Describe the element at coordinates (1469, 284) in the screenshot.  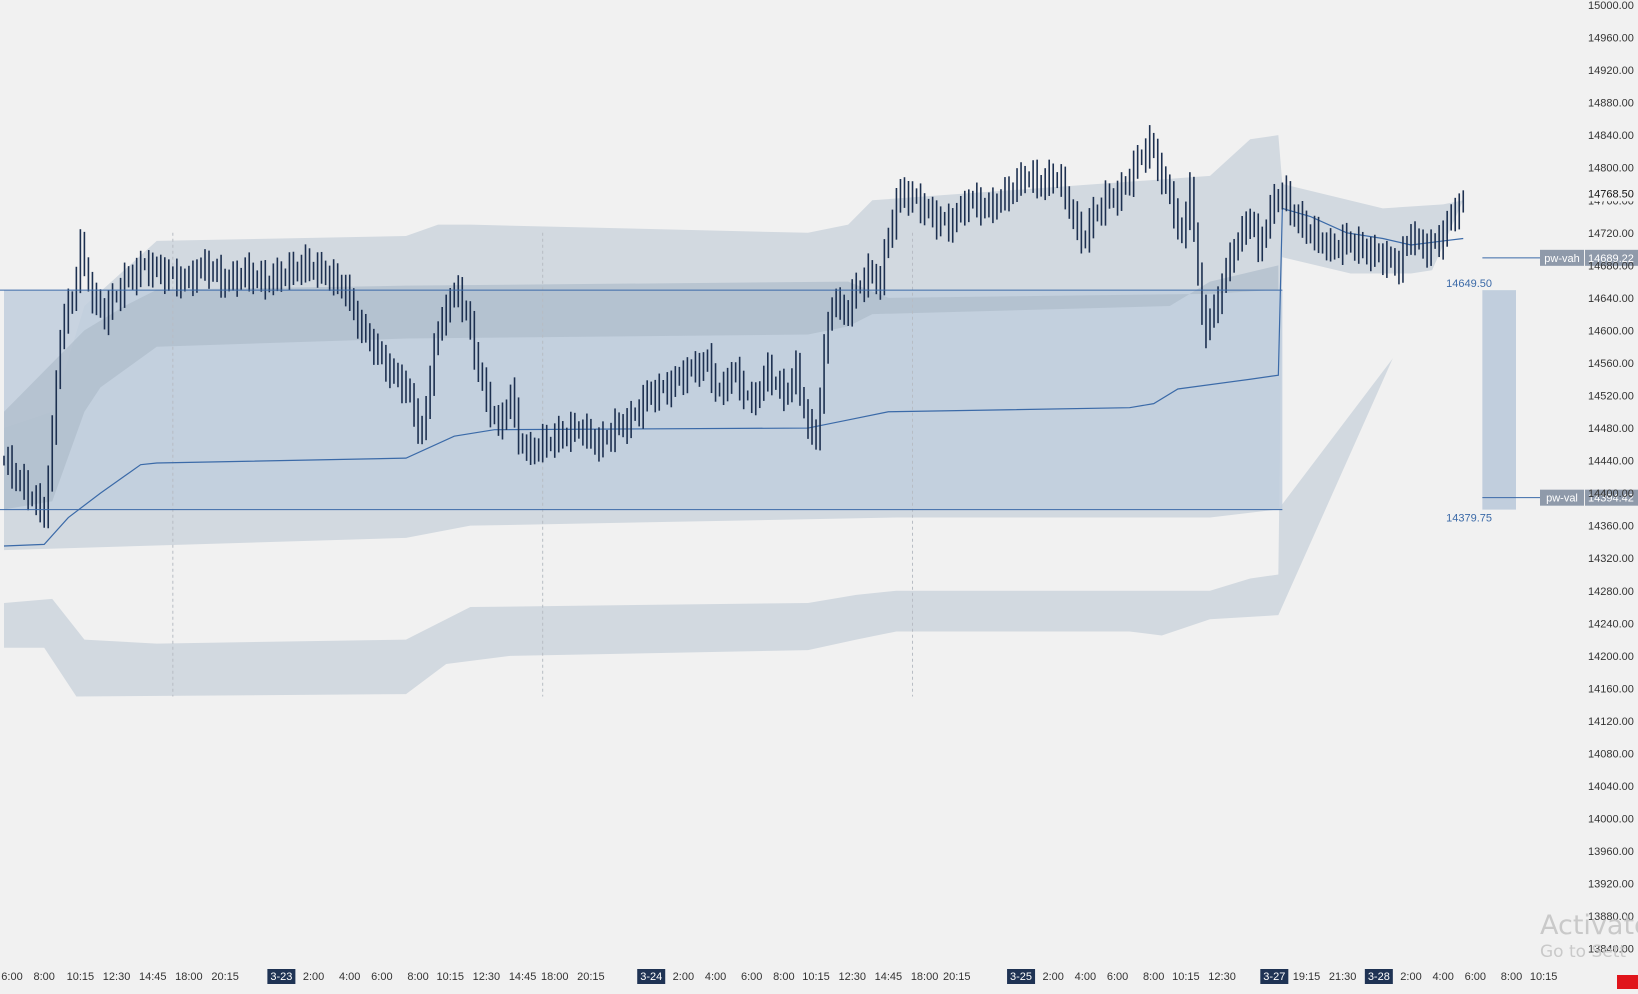
I see `vah-level-label: 14649.50` at that location.